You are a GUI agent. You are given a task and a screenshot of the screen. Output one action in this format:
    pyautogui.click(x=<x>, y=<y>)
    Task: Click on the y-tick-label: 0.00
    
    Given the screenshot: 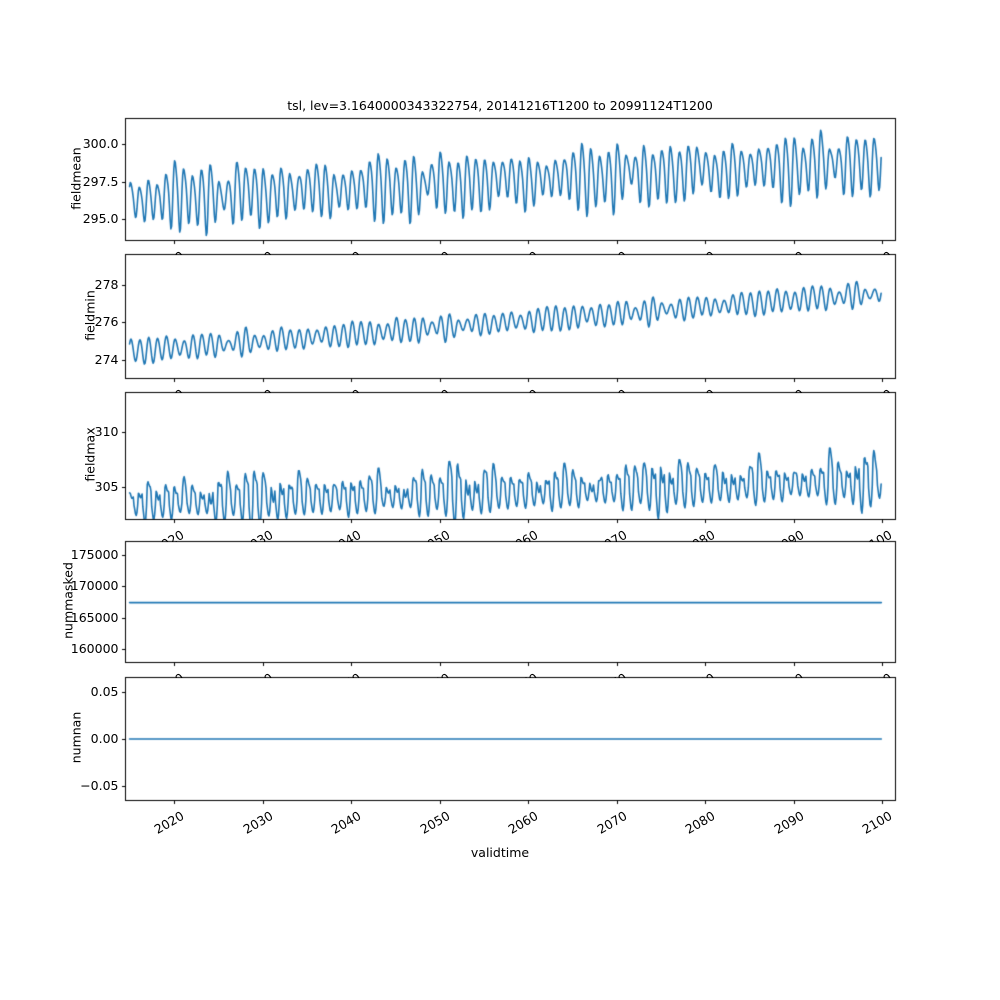 What is the action you would take?
    pyautogui.click(x=104, y=738)
    